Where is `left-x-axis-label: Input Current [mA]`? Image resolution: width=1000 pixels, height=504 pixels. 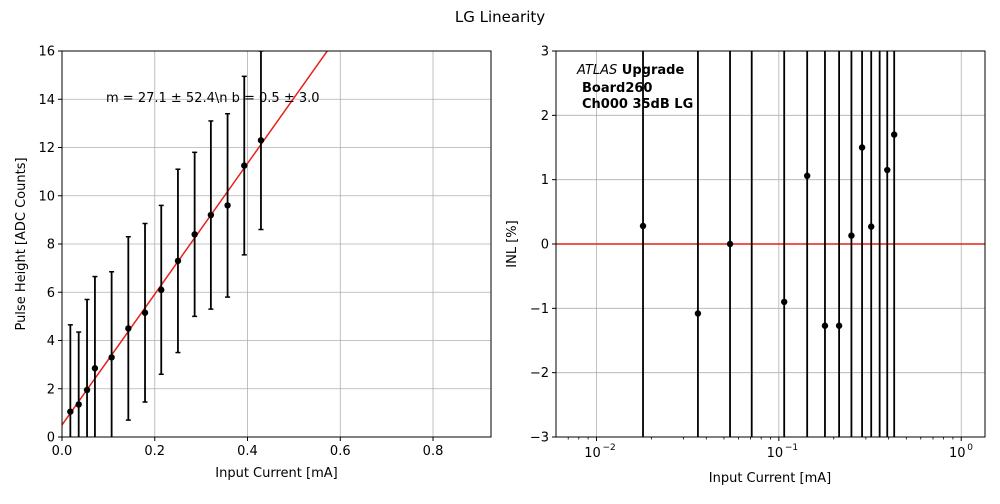 left-x-axis-label: Input Current [mA] is located at coordinates (276, 473).